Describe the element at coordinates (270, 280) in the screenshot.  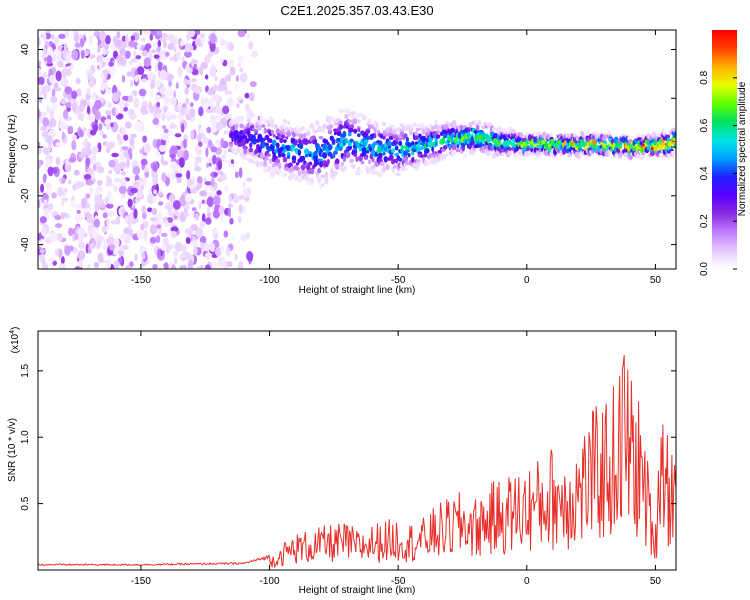
I see `spectrogram-x-tick-label: -100` at that location.